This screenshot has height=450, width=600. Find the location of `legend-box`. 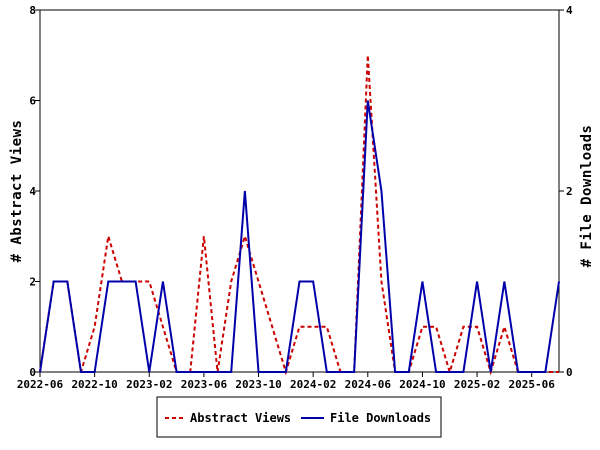

legend-box is located at coordinates (299, 417).